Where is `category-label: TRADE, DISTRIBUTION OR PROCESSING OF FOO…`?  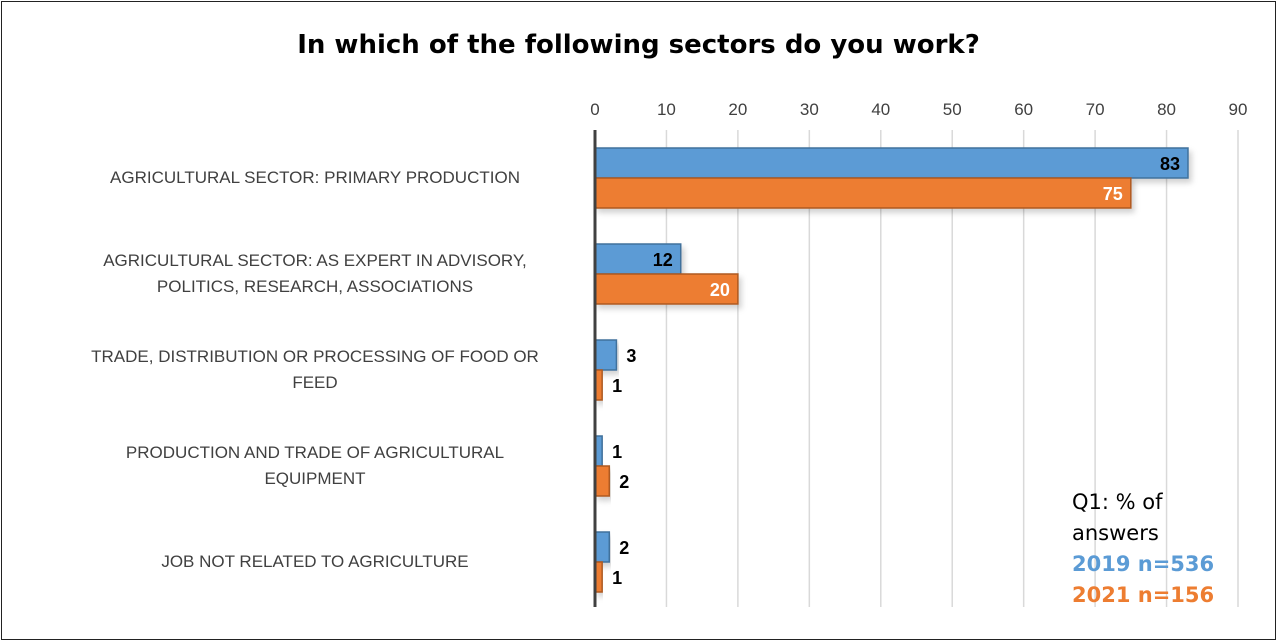 category-label: TRADE, DISTRIBUTION OR PROCESSING OF FOO… is located at coordinates (315, 370).